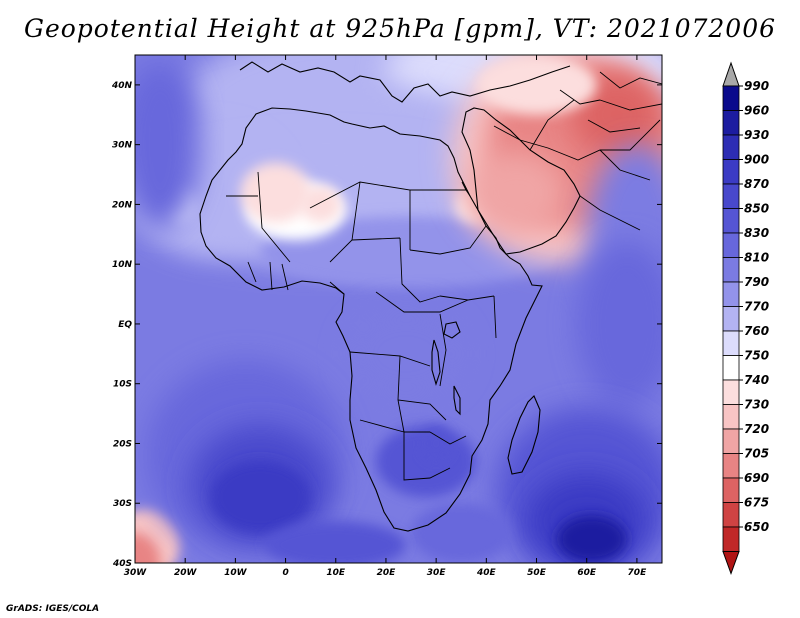 The width and height of the screenshot is (800, 618). What do you see at coordinates (638, 573) in the screenshot?
I see `x-tick-label: 70E` at bounding box center [638, 573].